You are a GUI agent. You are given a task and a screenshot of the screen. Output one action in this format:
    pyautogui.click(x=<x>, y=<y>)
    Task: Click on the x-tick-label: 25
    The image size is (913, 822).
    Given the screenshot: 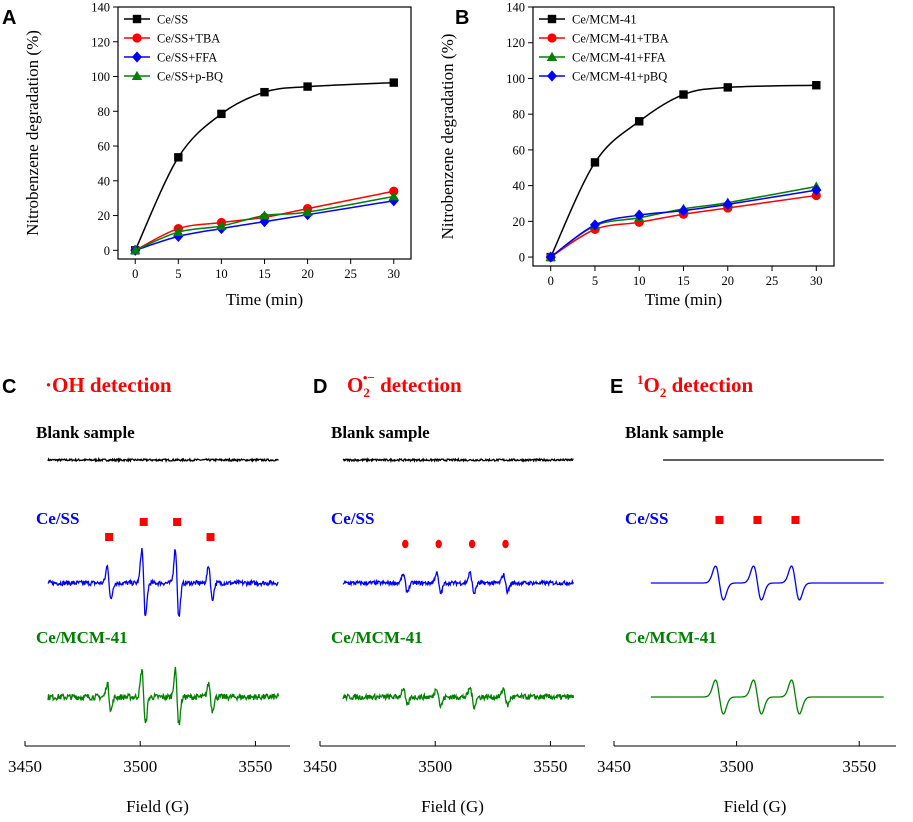 What is the action you would take?
    pyautogui.click(x=772, y=281)
    